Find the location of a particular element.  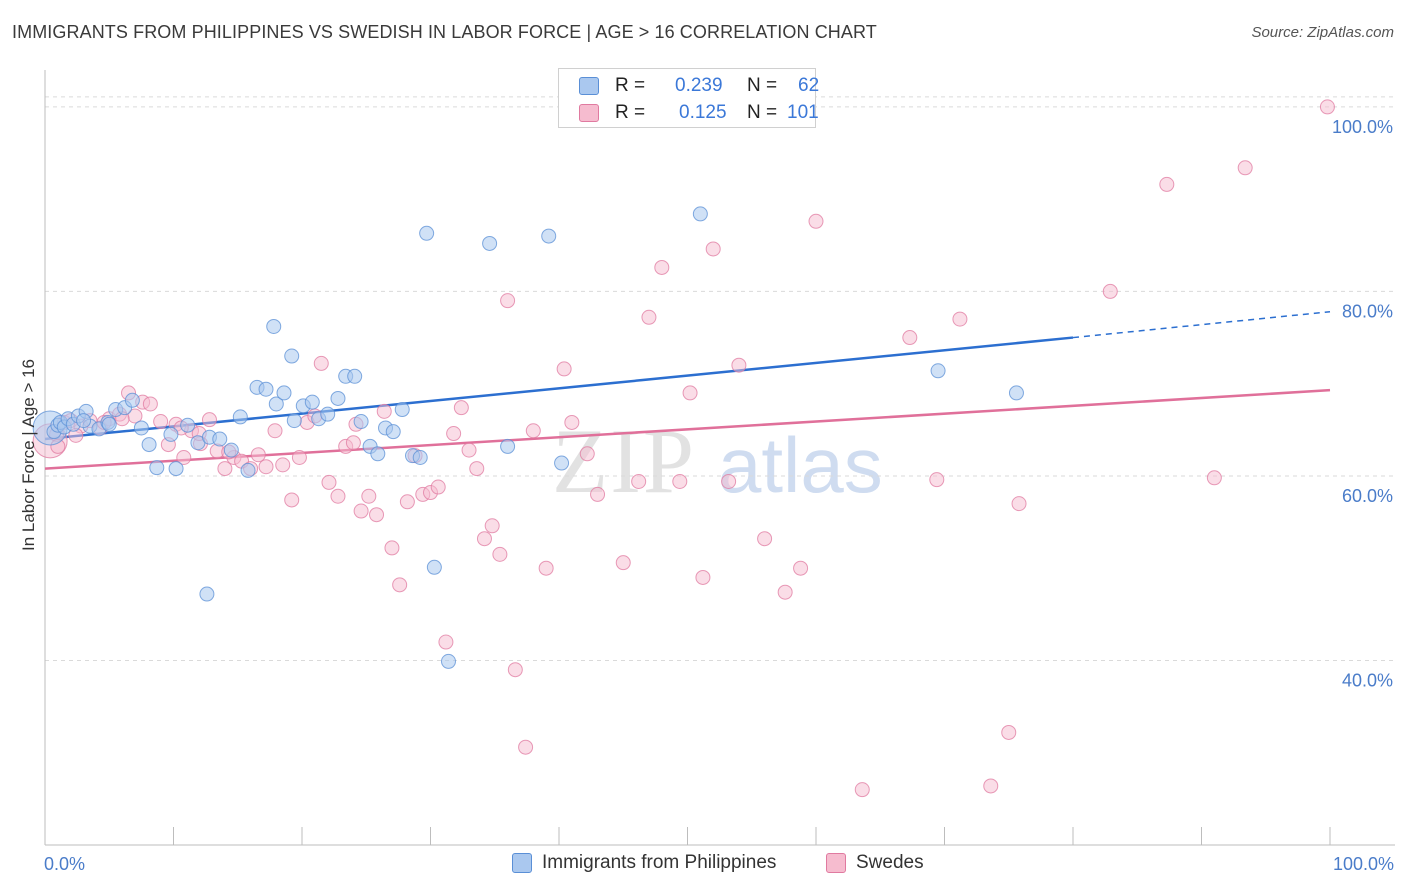

legend: Immigrants from Philippines Swedes is located at coordinates (703, 865).